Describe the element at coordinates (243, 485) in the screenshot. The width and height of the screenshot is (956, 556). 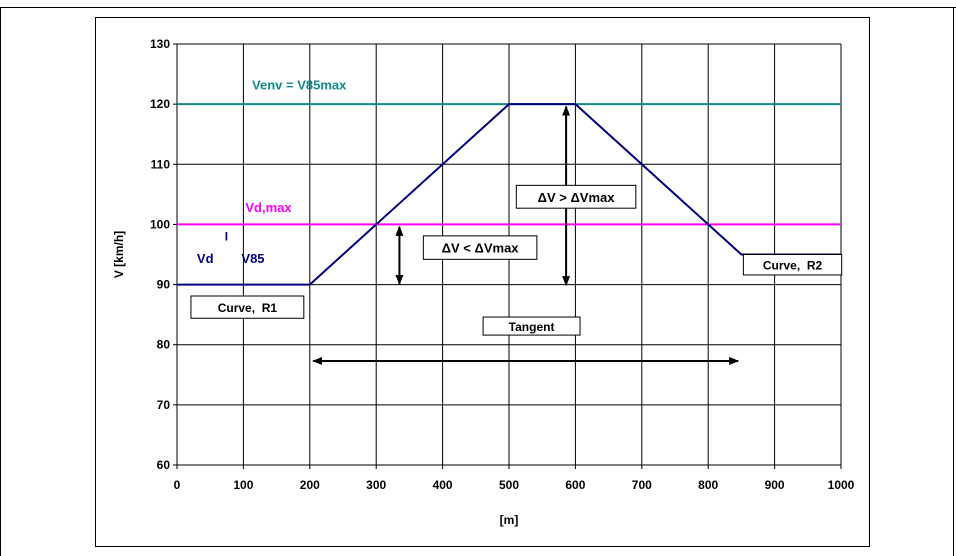
I see `x-tick-label: 100` at that location.